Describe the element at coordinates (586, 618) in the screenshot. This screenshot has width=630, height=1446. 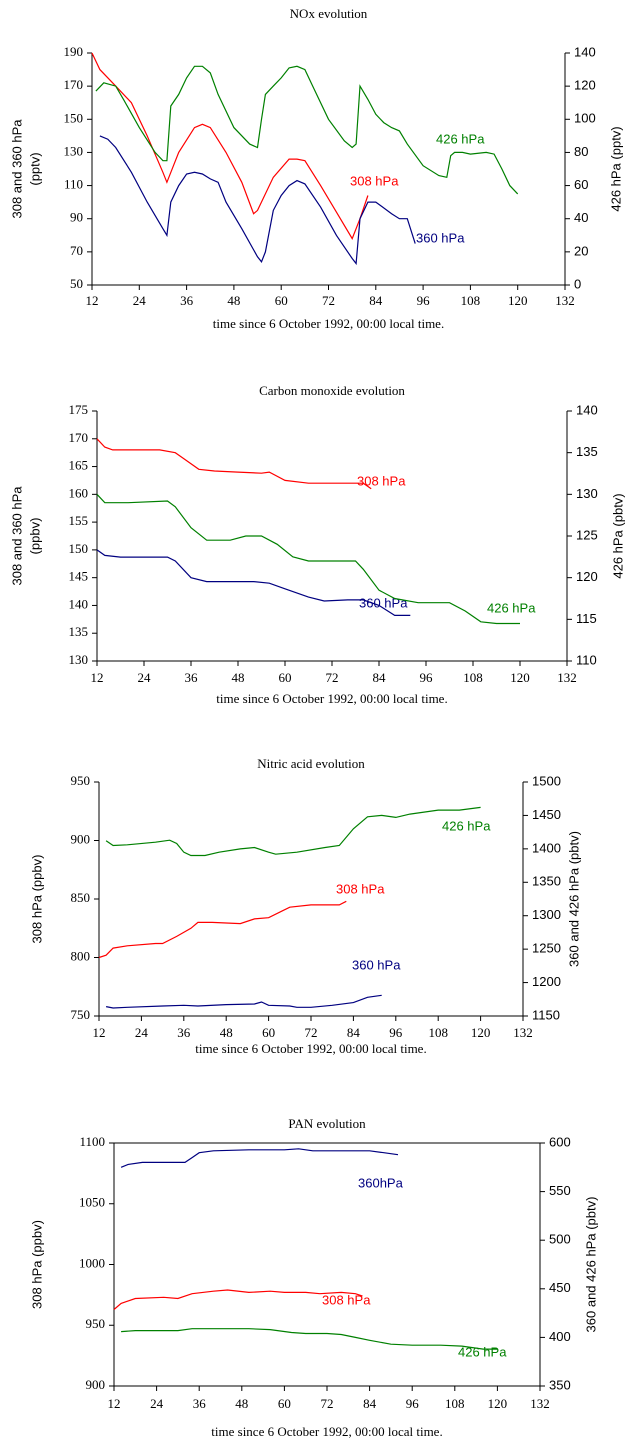
I see `y2-tick-label: 115` at that location.